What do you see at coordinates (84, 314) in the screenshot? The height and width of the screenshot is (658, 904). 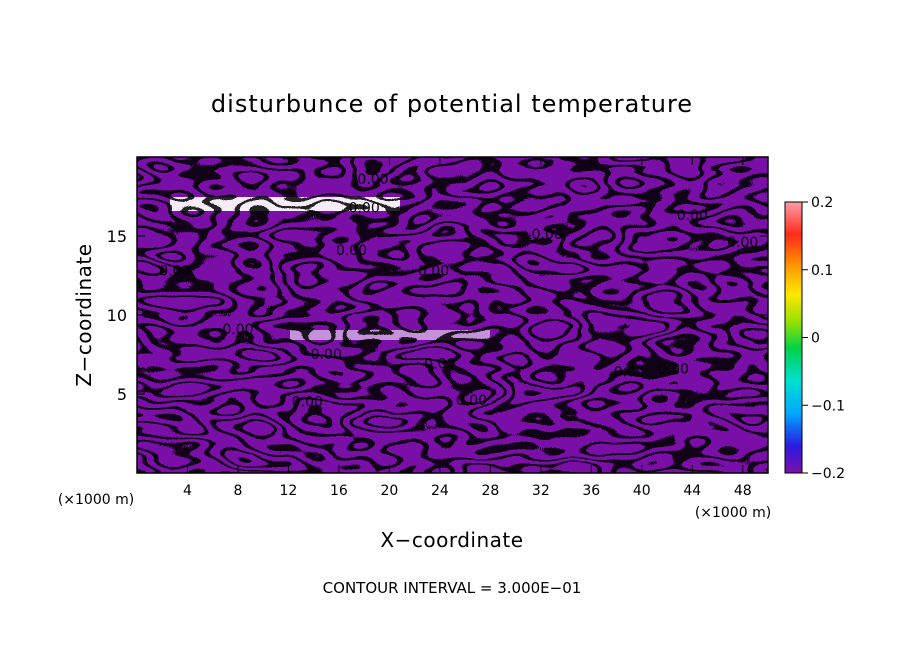 I see `y-axis-label: Z−coordinate` at bounding box center [84, 314].